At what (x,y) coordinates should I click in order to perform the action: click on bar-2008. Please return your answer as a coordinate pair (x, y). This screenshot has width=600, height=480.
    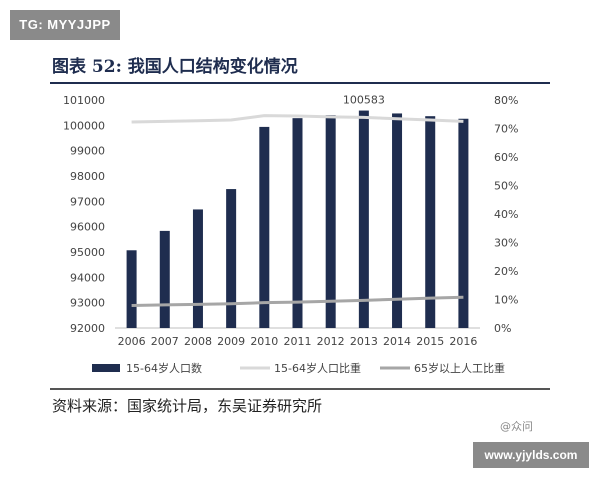
    Looking at the image, I should click on (197, 268).